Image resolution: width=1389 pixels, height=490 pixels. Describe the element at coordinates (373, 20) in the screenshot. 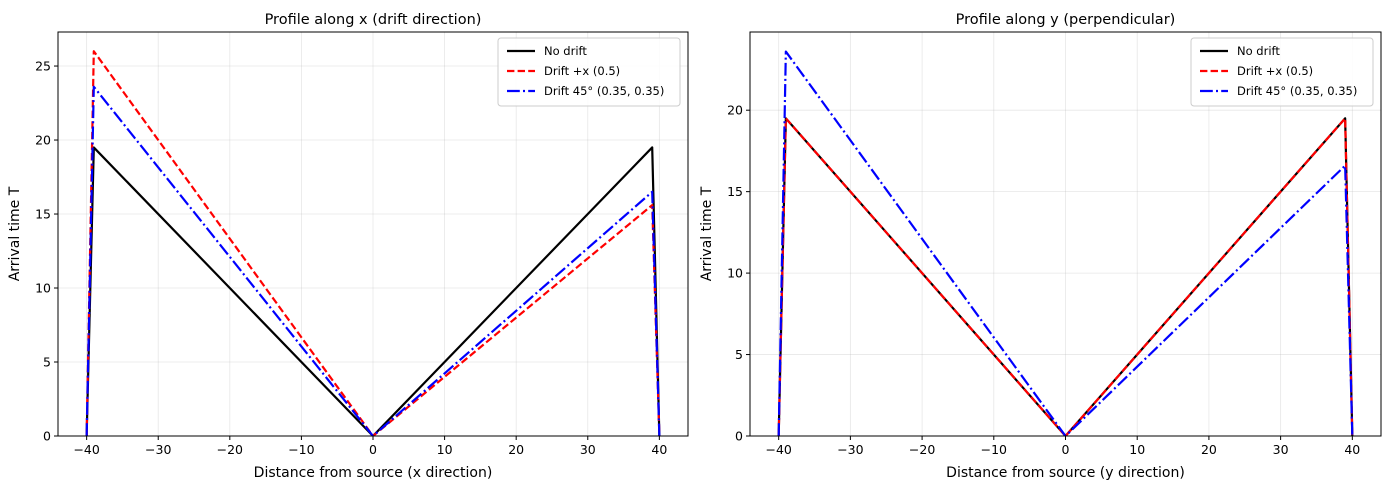

I see `chart-title: Profile along x (drift direction)` at that location.